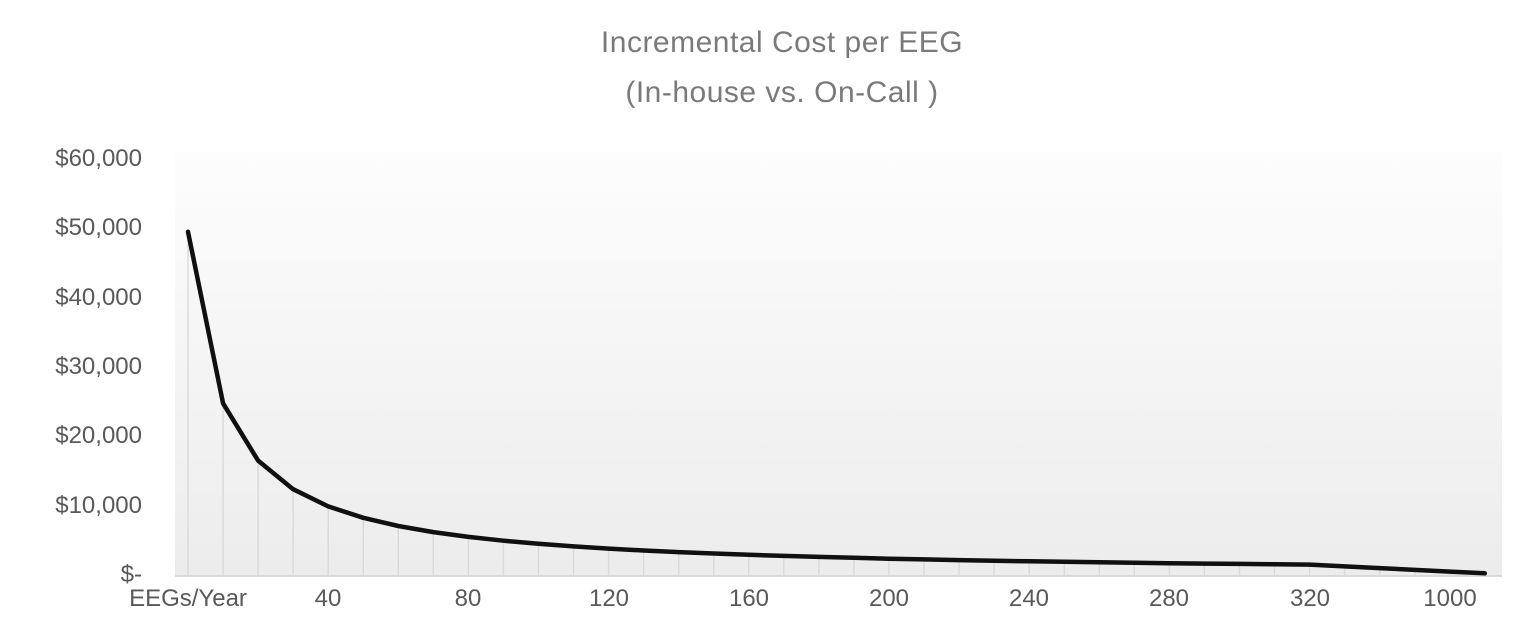 This screenshot has height=640, width=1532. What do you see at coordinates (782, 92) in the screenshot?
I see `chart-subtitle: (In-house vs. On-Call )` at bounding box center [782, 92].